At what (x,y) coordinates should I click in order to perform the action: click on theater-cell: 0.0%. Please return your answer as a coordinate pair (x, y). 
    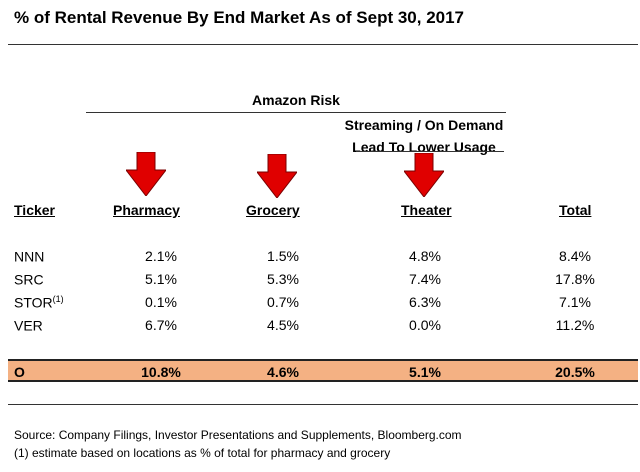
    Looking at the image, I should click on (425, 325).